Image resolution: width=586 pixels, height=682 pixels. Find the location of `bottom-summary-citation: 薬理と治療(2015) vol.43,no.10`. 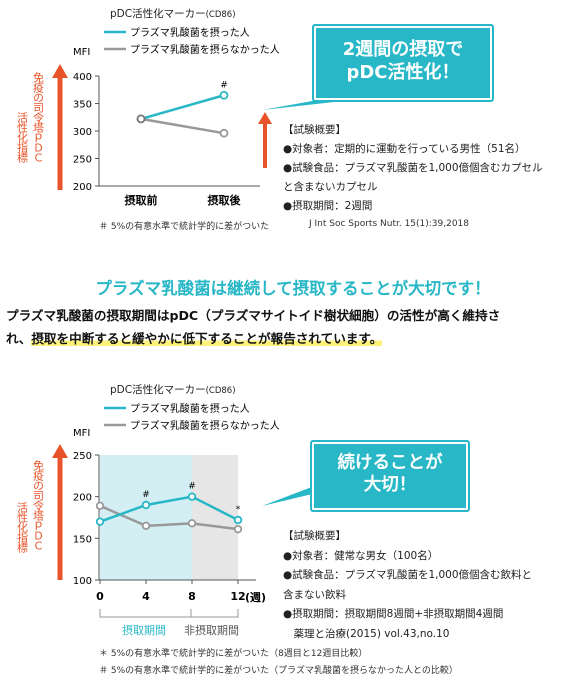

bottom-summary-citation: 薬理と治療(2015) vol.43,no.10 is located at coordinates (366, 633).